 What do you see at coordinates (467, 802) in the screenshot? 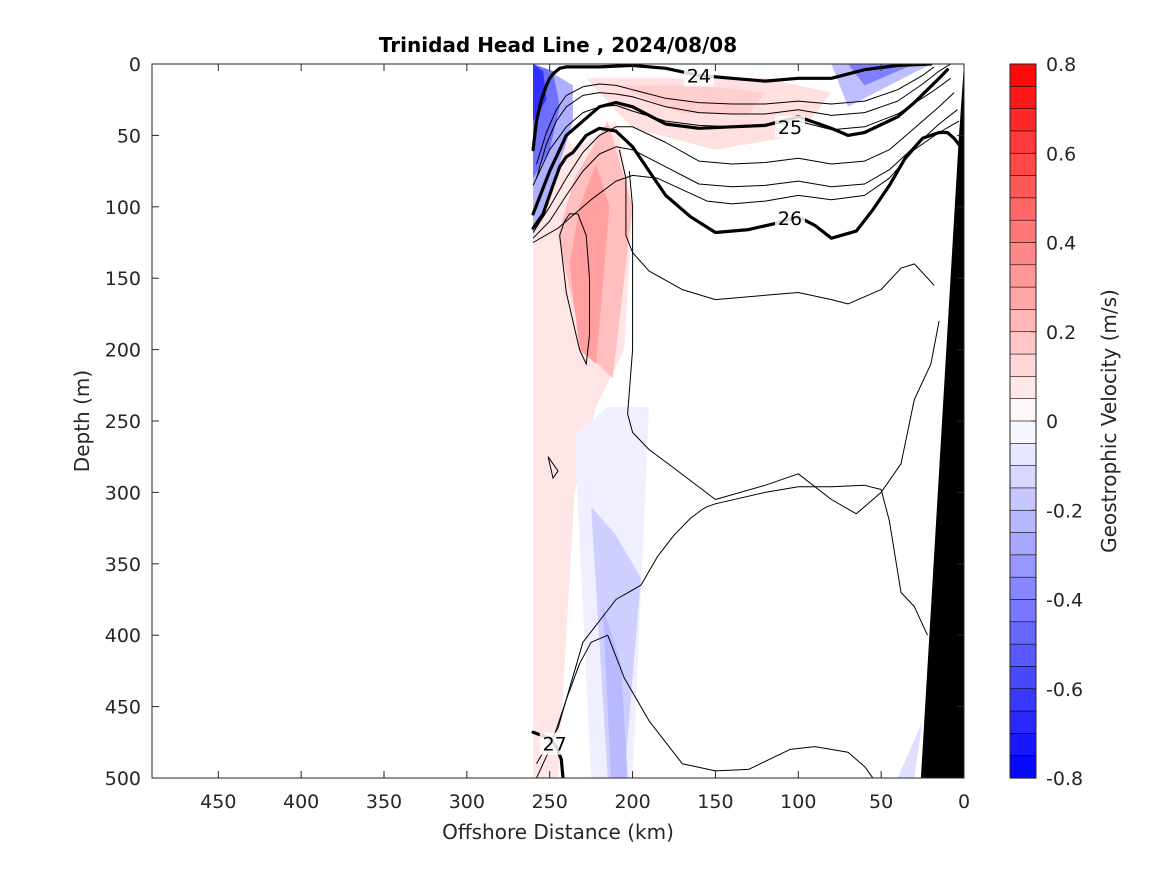
I see `x-tick-label: 300` at bounding box center [467, 802].